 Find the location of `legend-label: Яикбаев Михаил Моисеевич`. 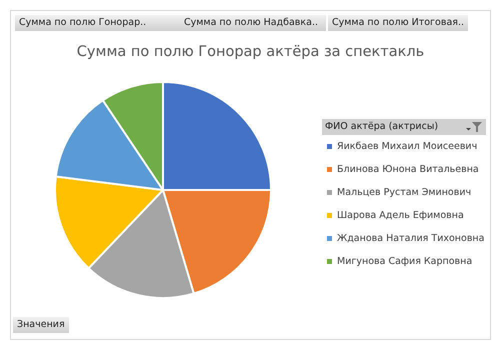

legend-label: Яикбаев Михаил Моисеевич is located at coordinates (407, 147).